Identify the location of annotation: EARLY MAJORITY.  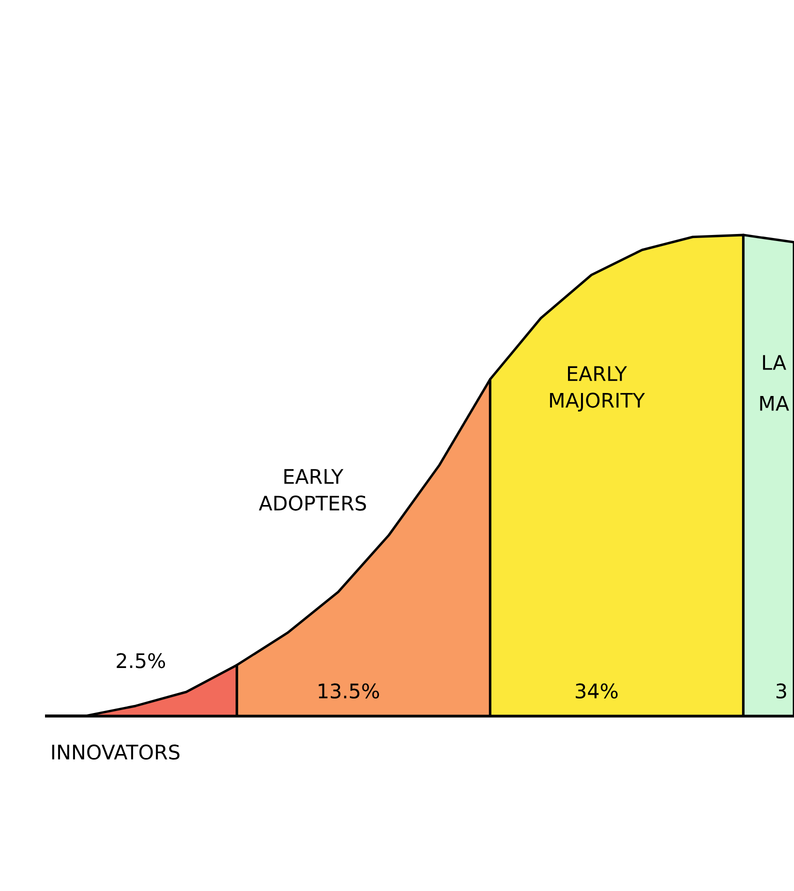
(597, 389).